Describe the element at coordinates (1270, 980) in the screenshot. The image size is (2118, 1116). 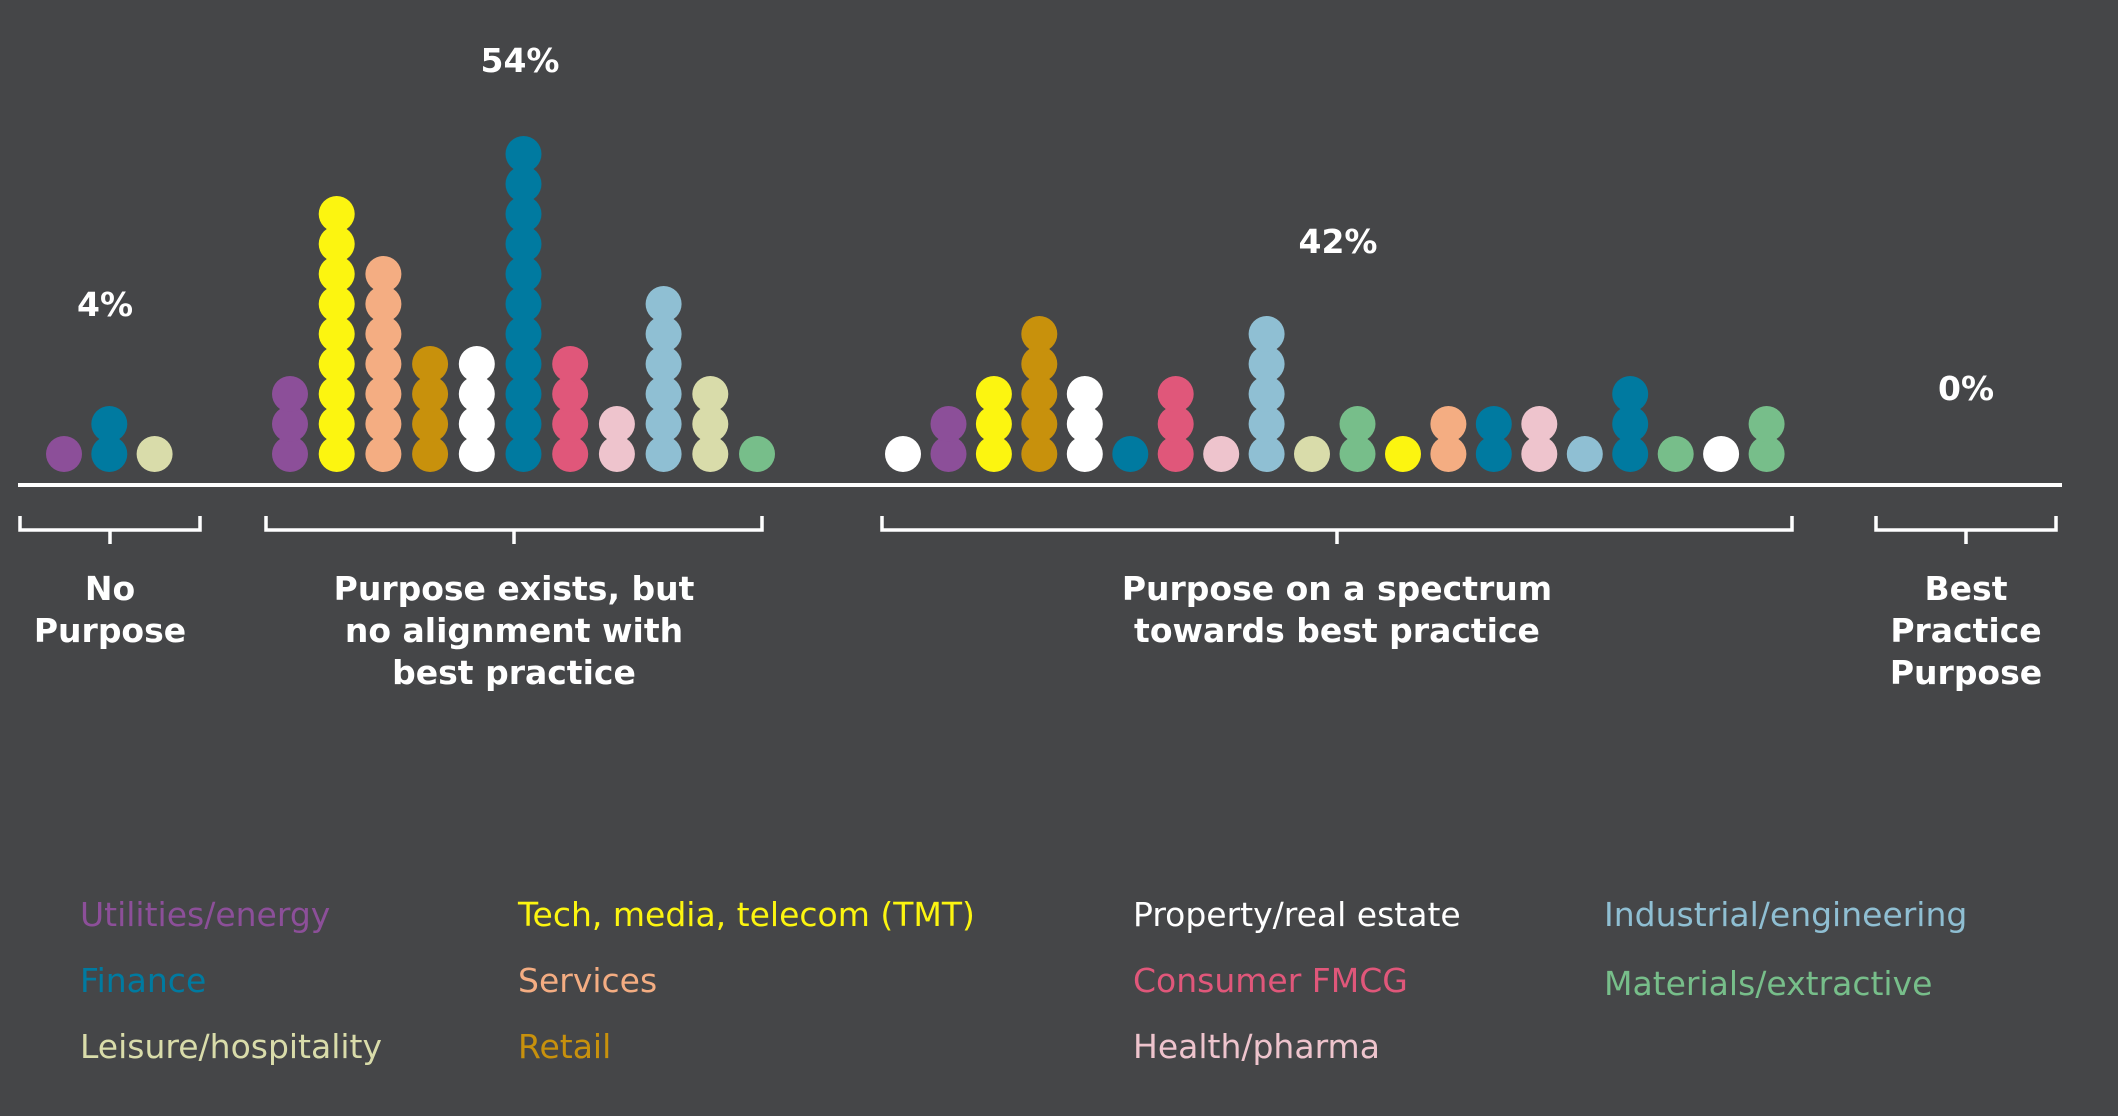
I see `legend-item-consumer: Consumer FMCG` at that location.